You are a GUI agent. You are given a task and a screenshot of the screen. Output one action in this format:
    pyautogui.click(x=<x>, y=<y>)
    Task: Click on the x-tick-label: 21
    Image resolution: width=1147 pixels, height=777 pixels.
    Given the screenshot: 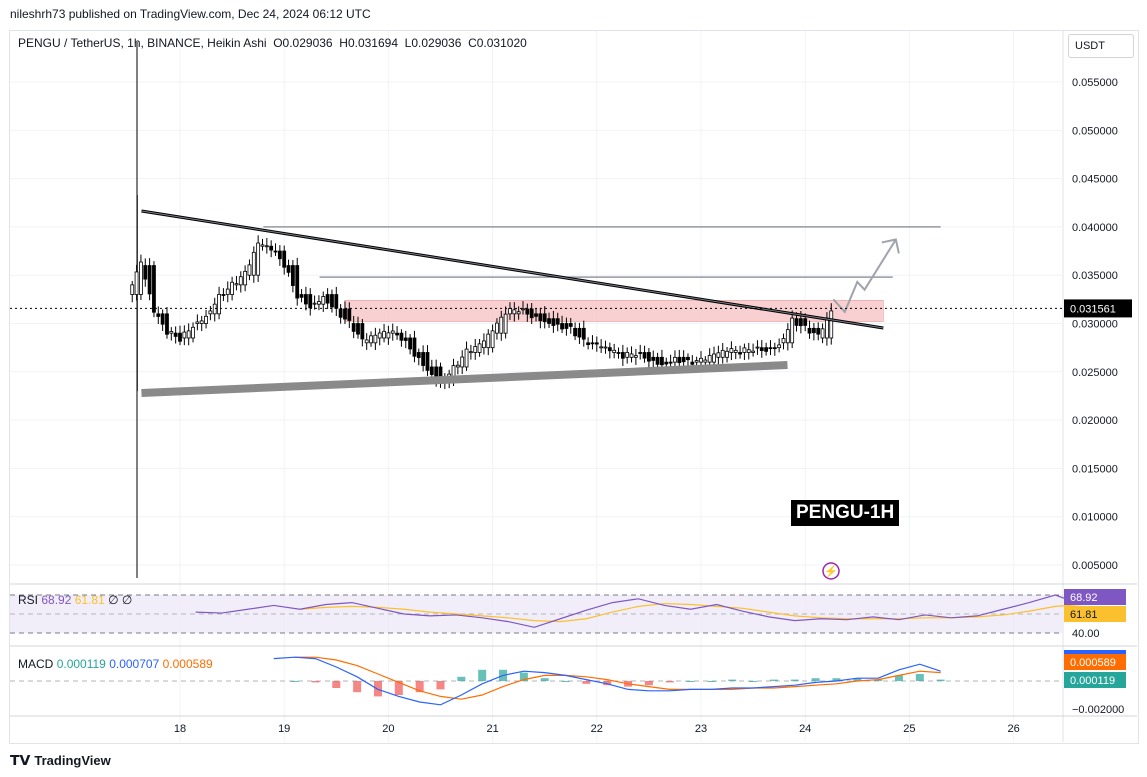 What is the action you would take?
    pyautogui.click(x=492, y=729)
    